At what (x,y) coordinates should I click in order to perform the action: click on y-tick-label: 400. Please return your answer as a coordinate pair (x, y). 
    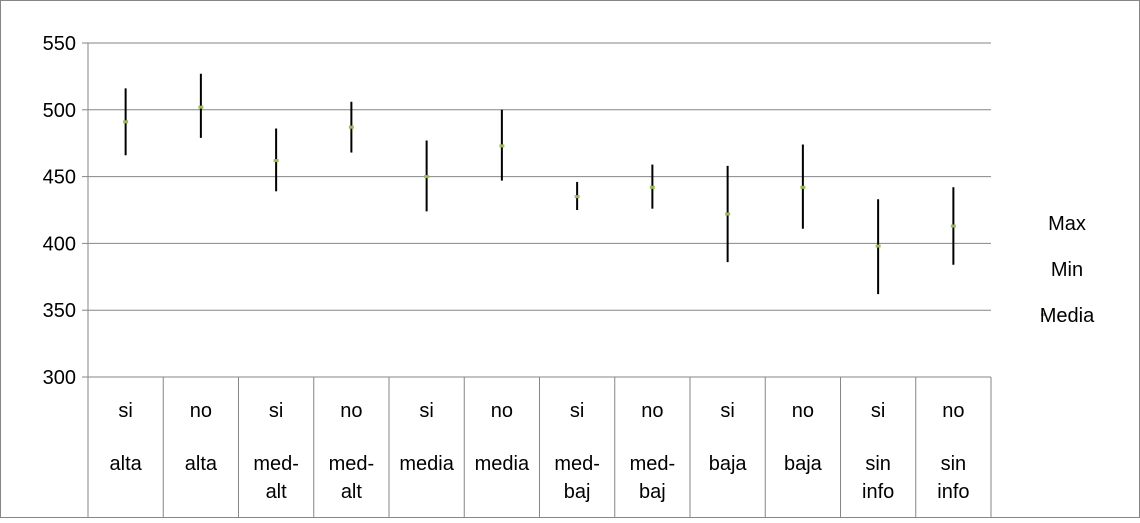
    Looking at the image, I should click on (59, 244).